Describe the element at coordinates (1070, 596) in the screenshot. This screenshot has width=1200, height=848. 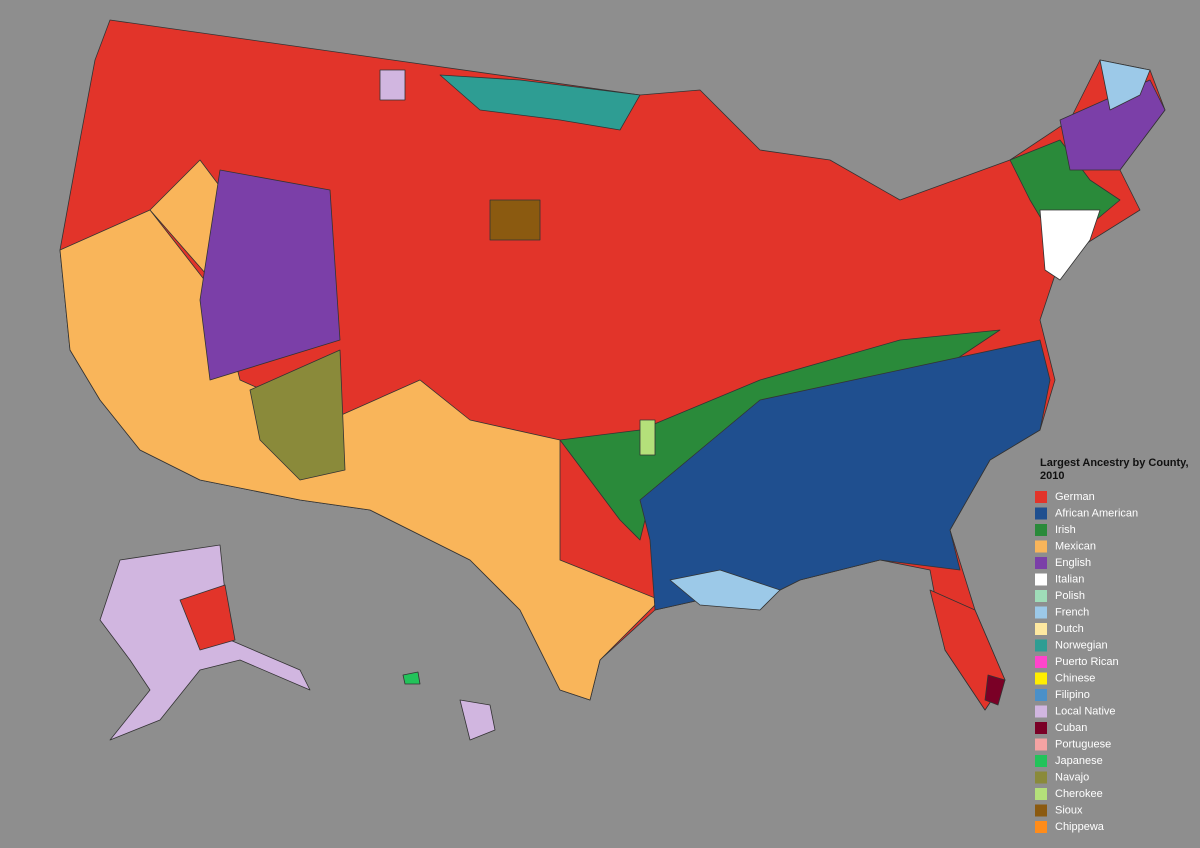
I see `legend-label: Polish` at that location.